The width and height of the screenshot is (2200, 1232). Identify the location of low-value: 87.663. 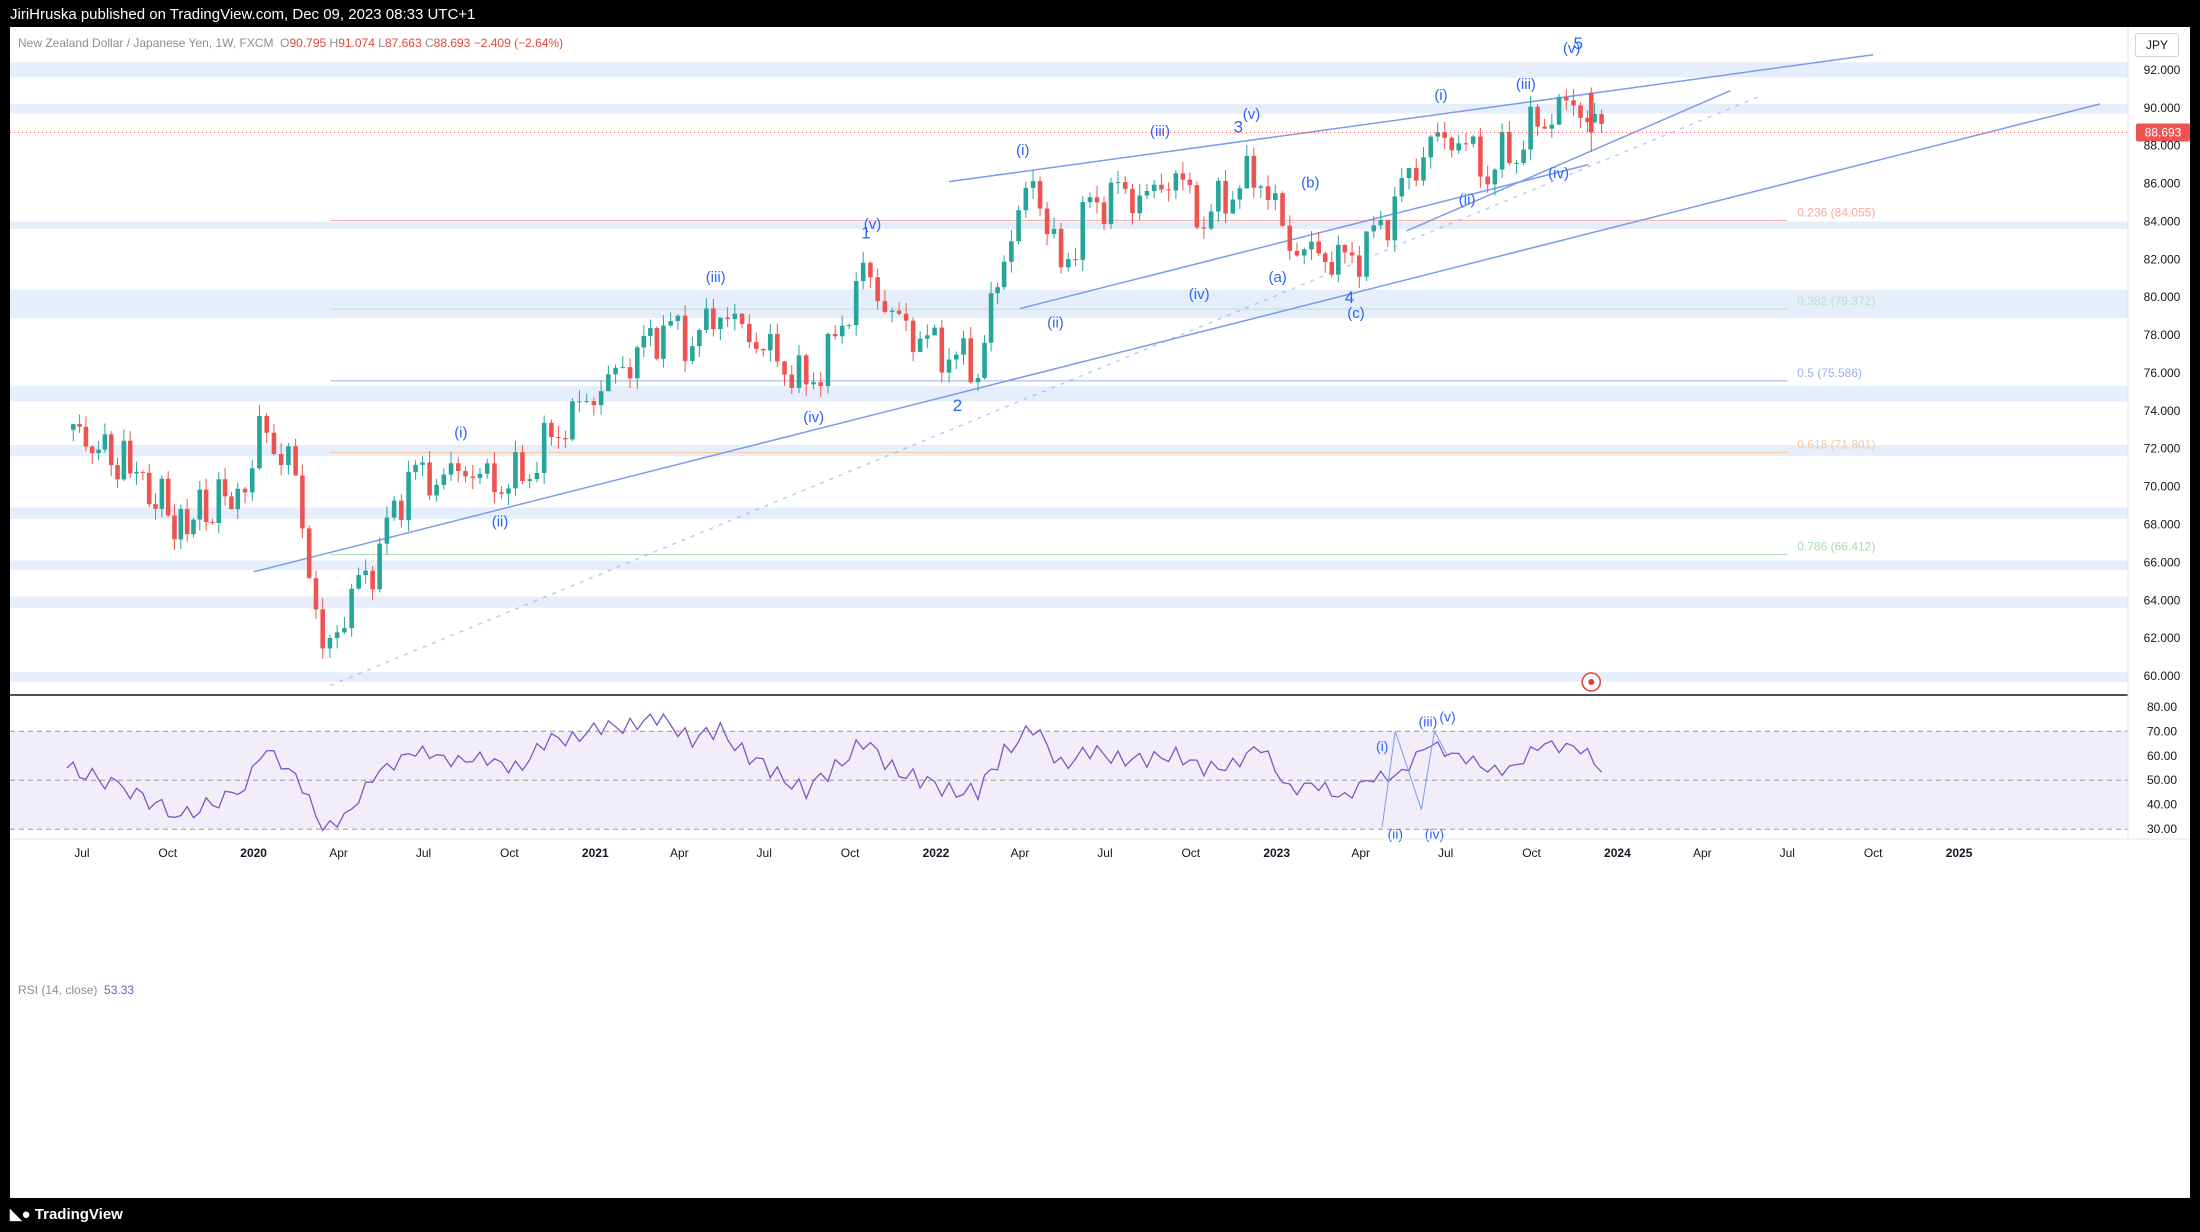
(403, 43).